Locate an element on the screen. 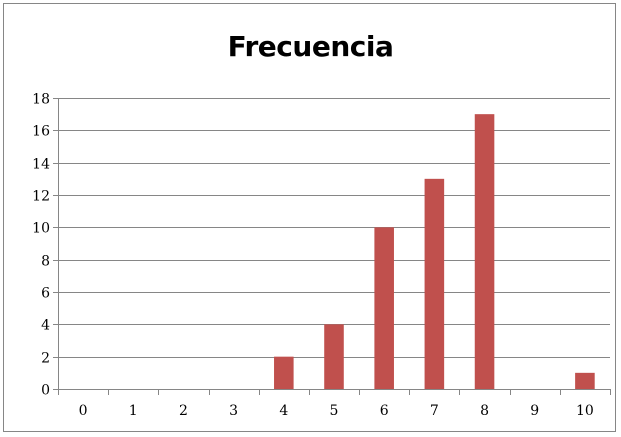 Image resolution: width=621 pixels, height=437 pixels. y-tick-label: 12 is located at coordinates (41, 197).